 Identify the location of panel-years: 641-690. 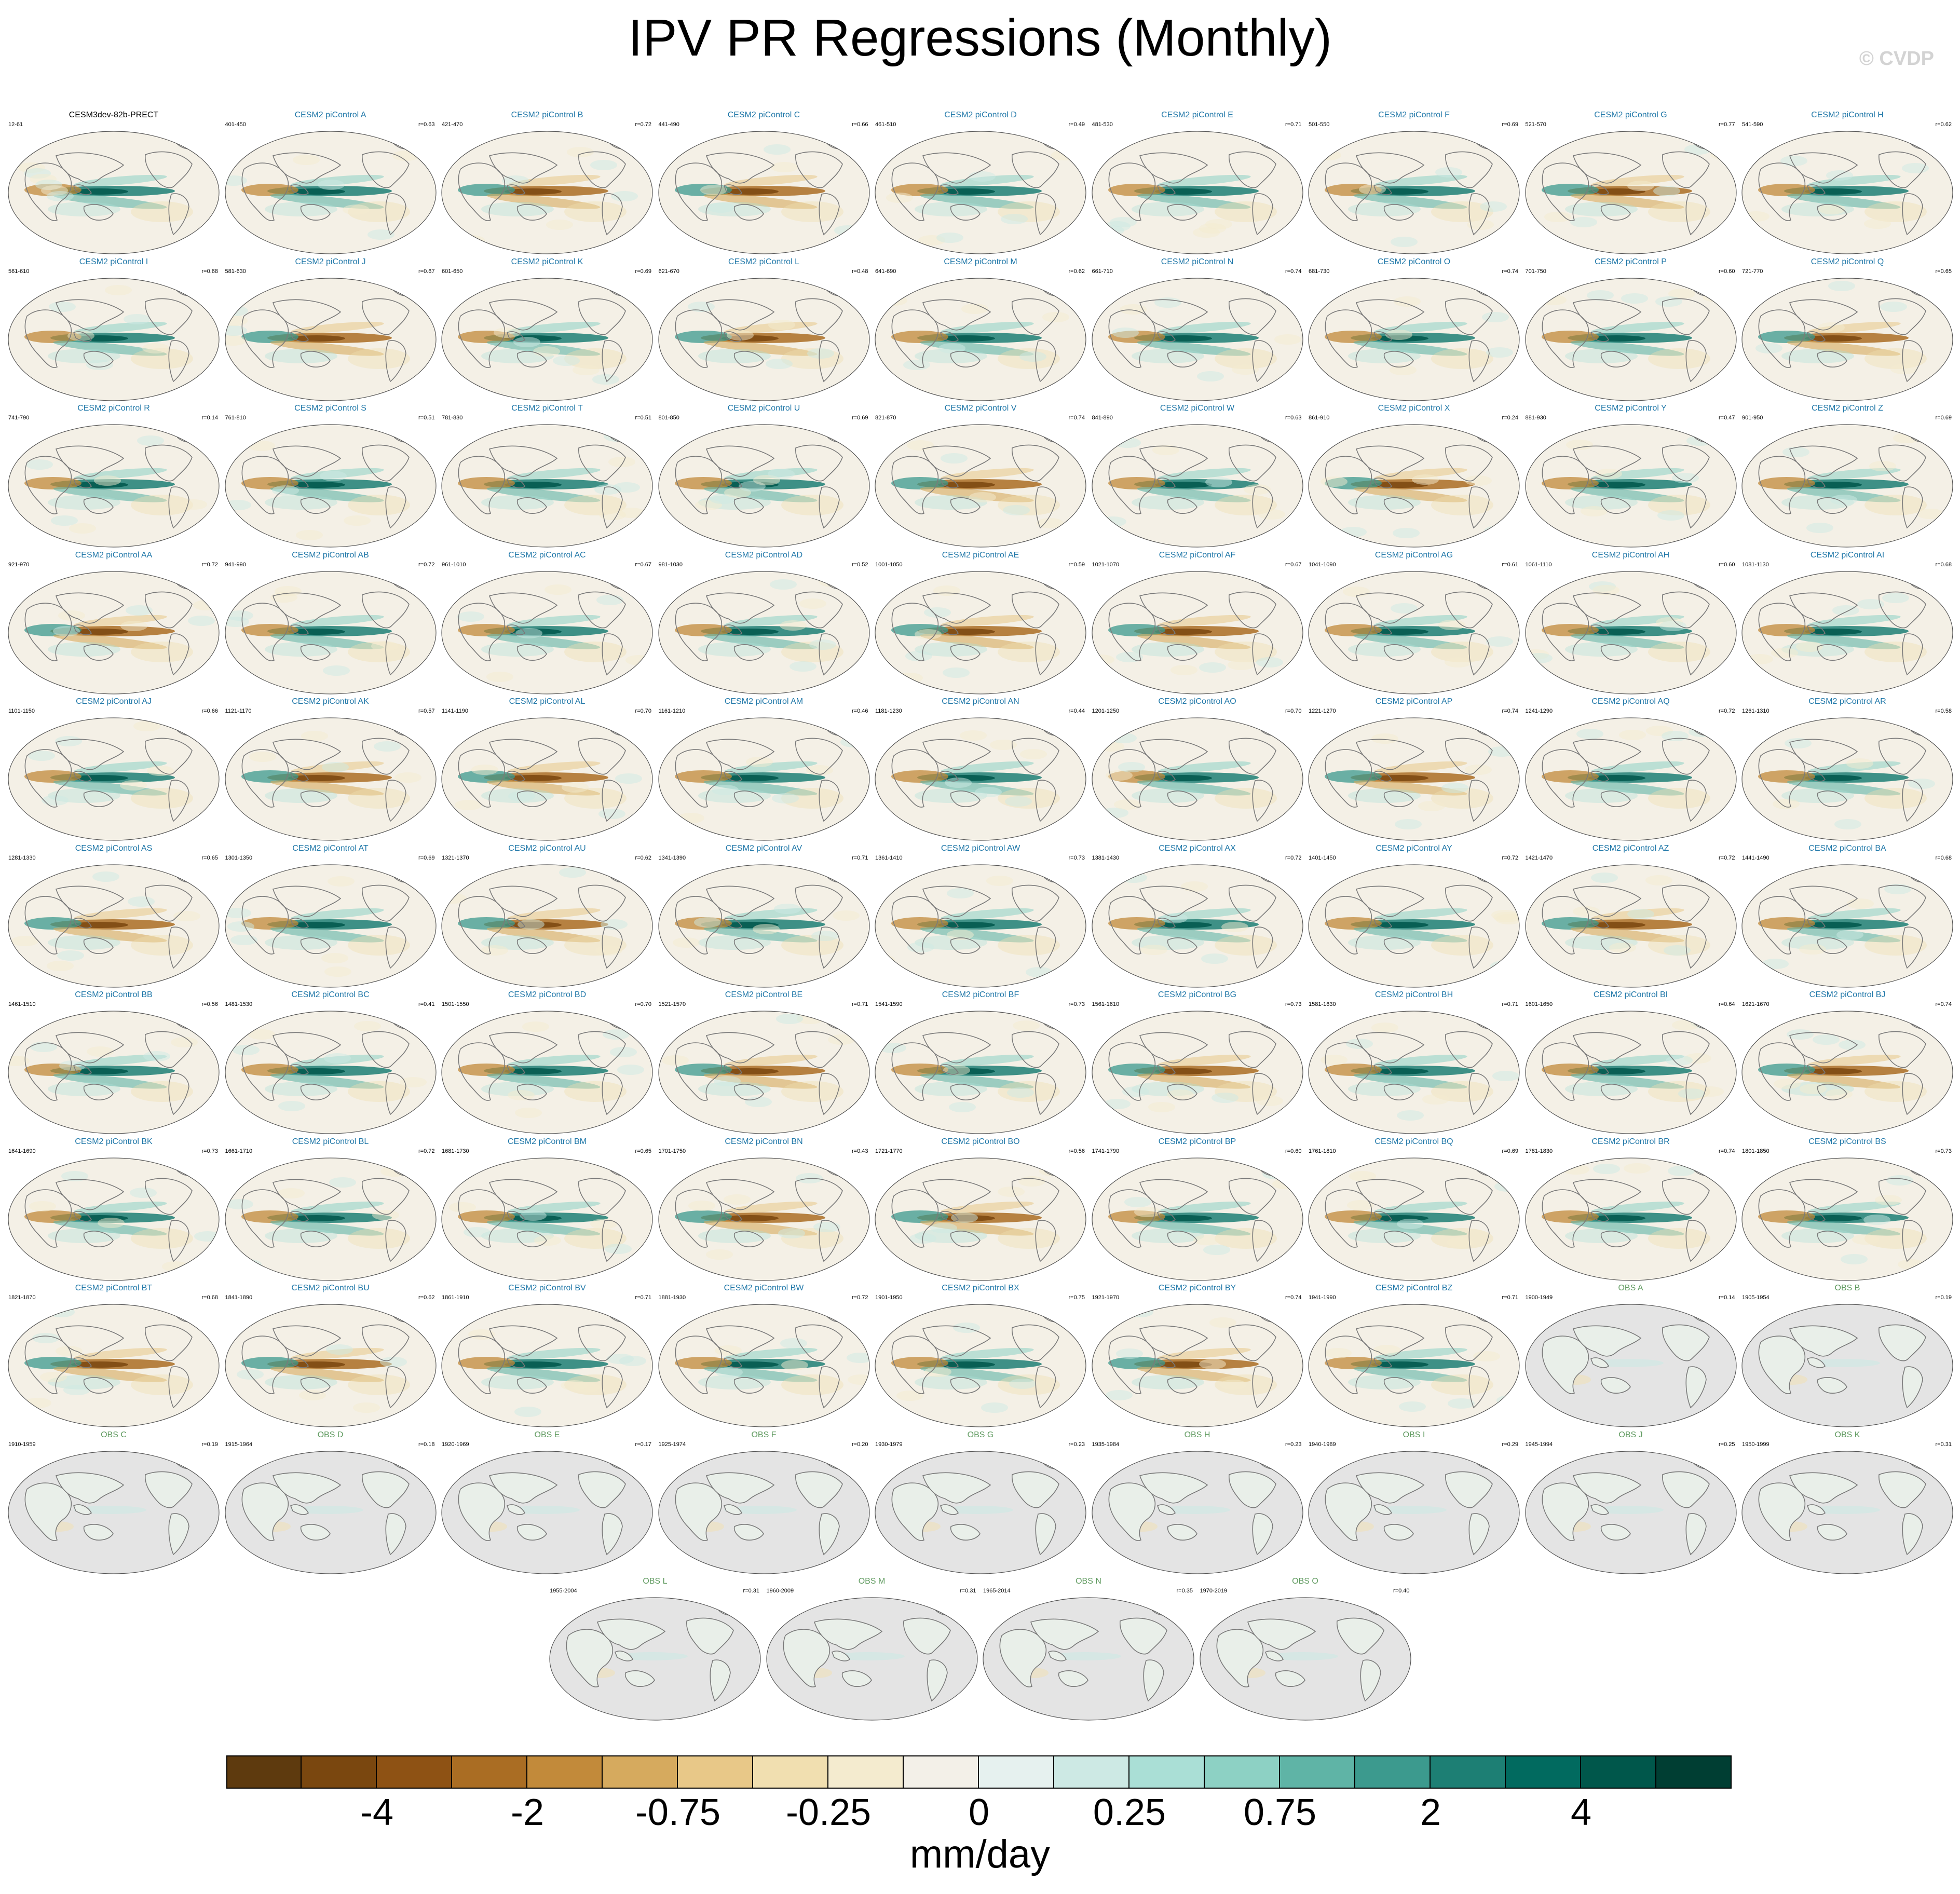
(885, 271).